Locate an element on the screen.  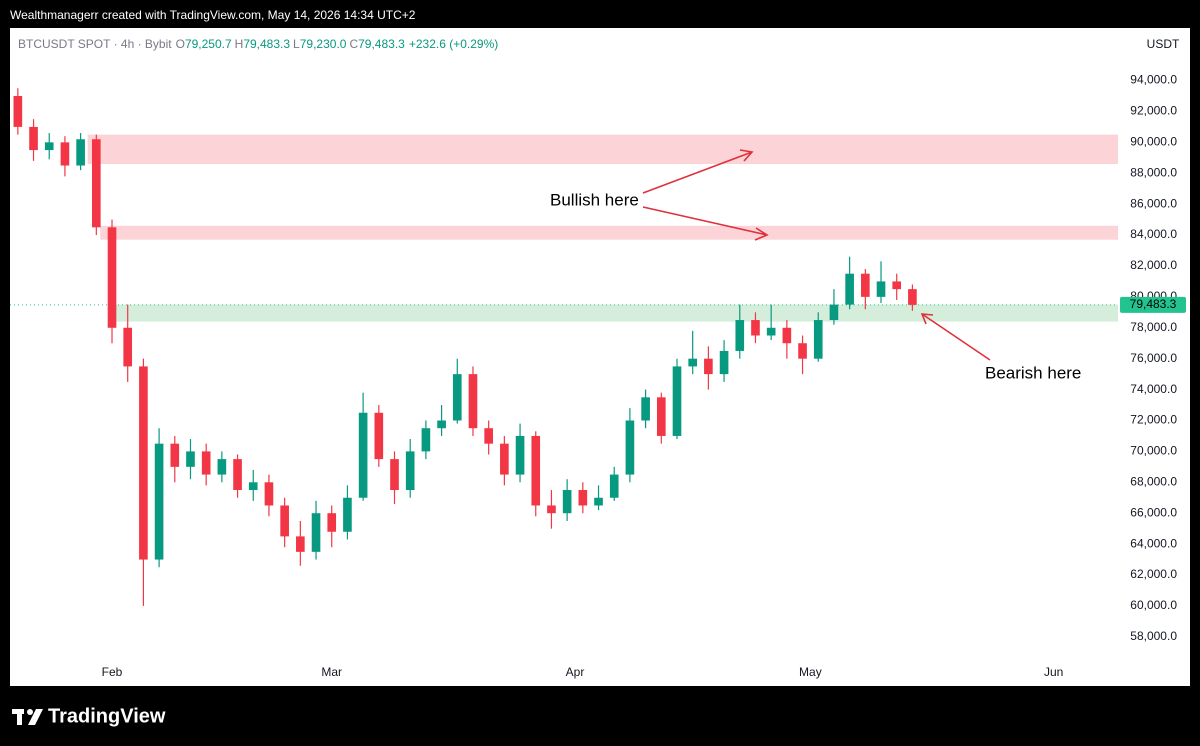
y-tick-label: 72,000.0 is located at coordinates (1153, 420).